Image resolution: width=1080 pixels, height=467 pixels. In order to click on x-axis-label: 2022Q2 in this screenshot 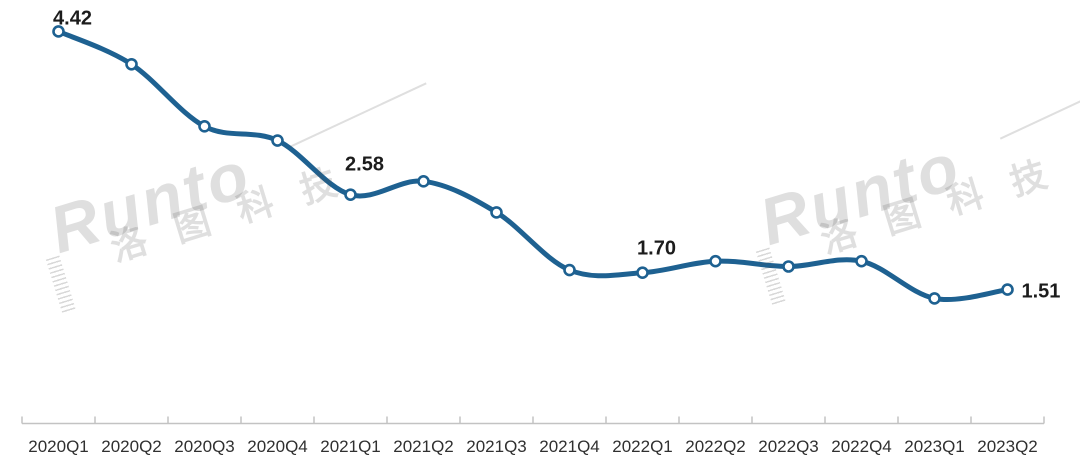, I will do `click(715, 446)`.